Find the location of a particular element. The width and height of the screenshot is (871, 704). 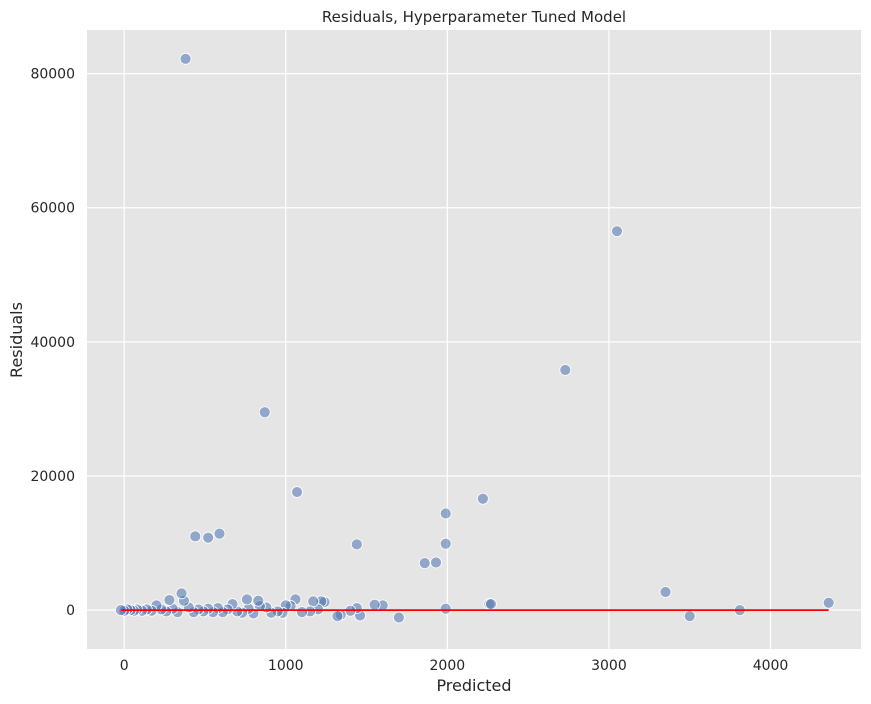

x-axis-label: Predicted is located at coordinates (473, 685).